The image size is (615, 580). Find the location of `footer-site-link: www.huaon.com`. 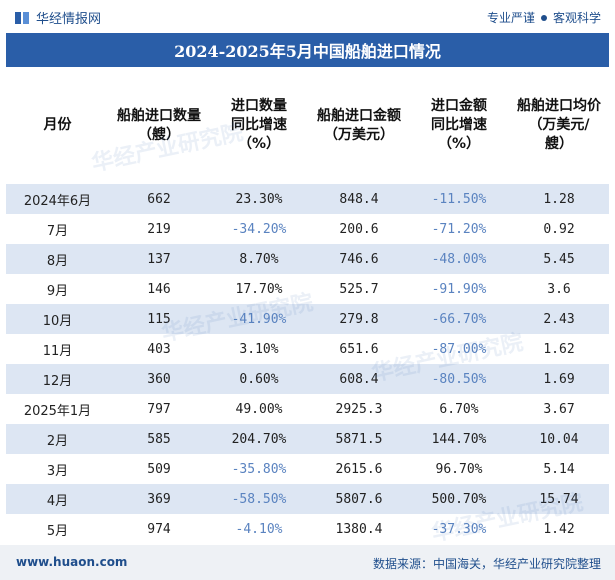

footer-site-link: www.huaon.com is located at coordinates (72, 562).